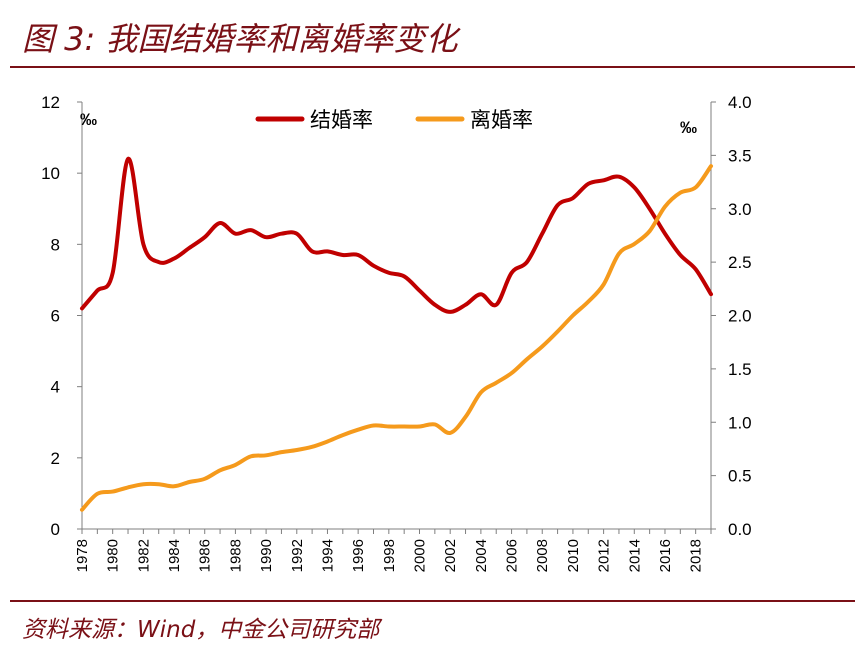 Image resolution: width=865 pixels, height=657 pixels. What do you see at coordinates (740, 476) in the screenshot?
I see `right-tick-label: 0.5` at bounding box center [740, 476].